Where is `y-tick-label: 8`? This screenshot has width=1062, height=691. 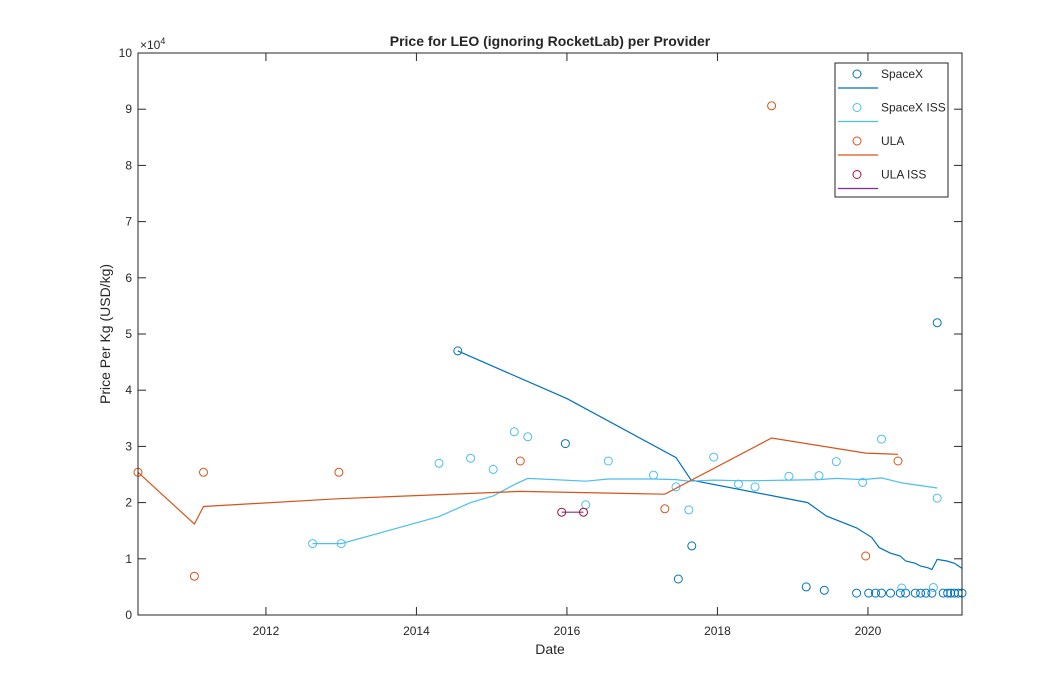 y-tick-label: 8 is located at coordinates (128, 165).